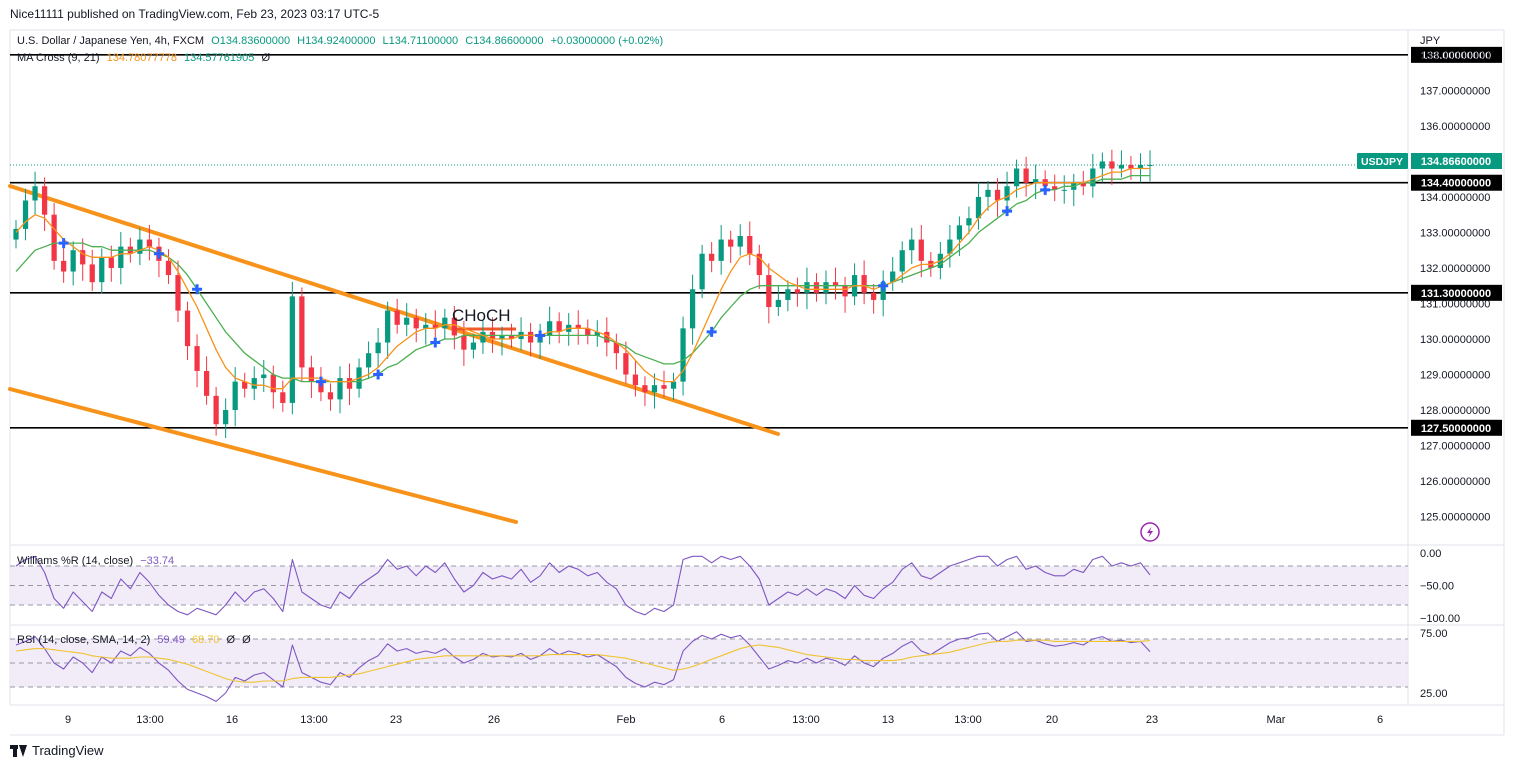 The height and width of the screenshot is (769, 1514). I want to click on symbol-name: U.S. Dollar / Japanese Yen, 4h, FXCM, so click(111, 41).